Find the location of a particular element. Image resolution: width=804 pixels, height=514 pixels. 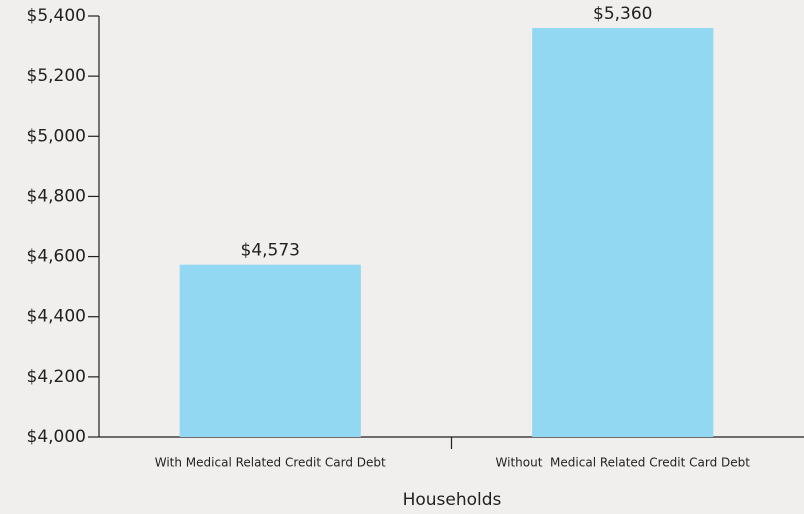

x-tick-label: With Medical Related Credit Card Debt is located at coordinates (270, 463).